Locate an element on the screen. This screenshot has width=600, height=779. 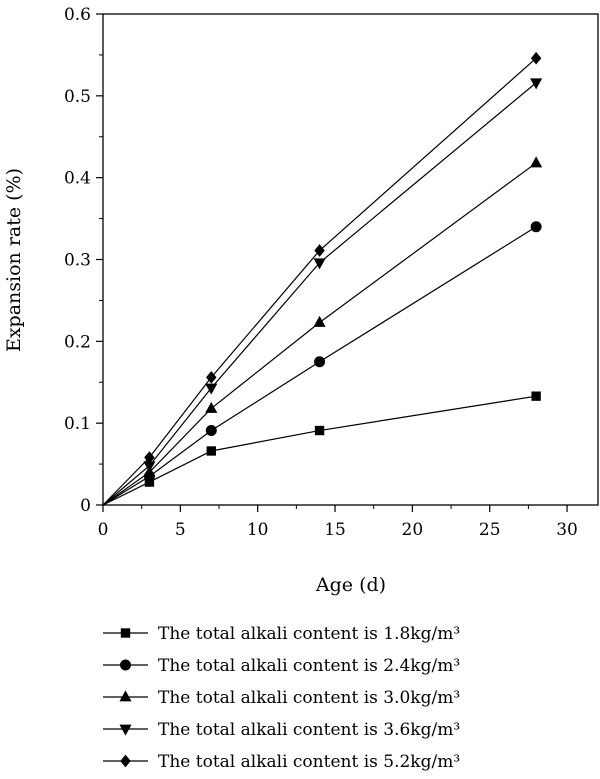
y-tick-label: 0 is located at coordinates (85, 506).